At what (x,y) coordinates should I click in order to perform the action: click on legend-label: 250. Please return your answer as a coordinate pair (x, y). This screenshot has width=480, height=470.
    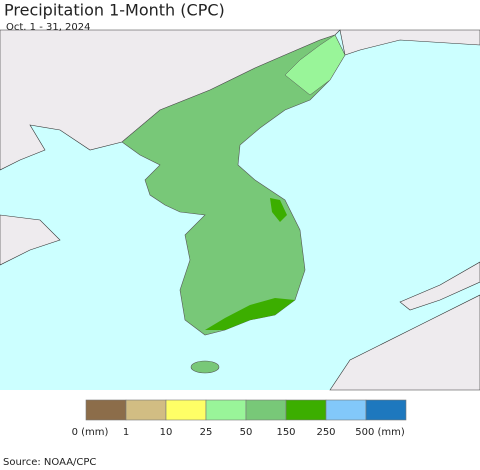
    Looking at the image, I should click on (325, 432).